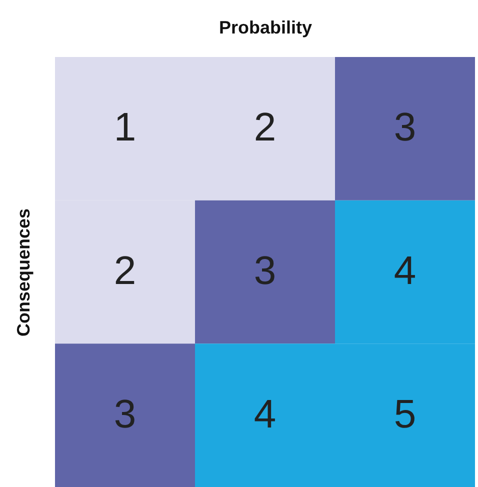  What do you see at coordinates (405, 414) in the screenshot?
I see `data-label: 5` at bounding box center [405, 414].